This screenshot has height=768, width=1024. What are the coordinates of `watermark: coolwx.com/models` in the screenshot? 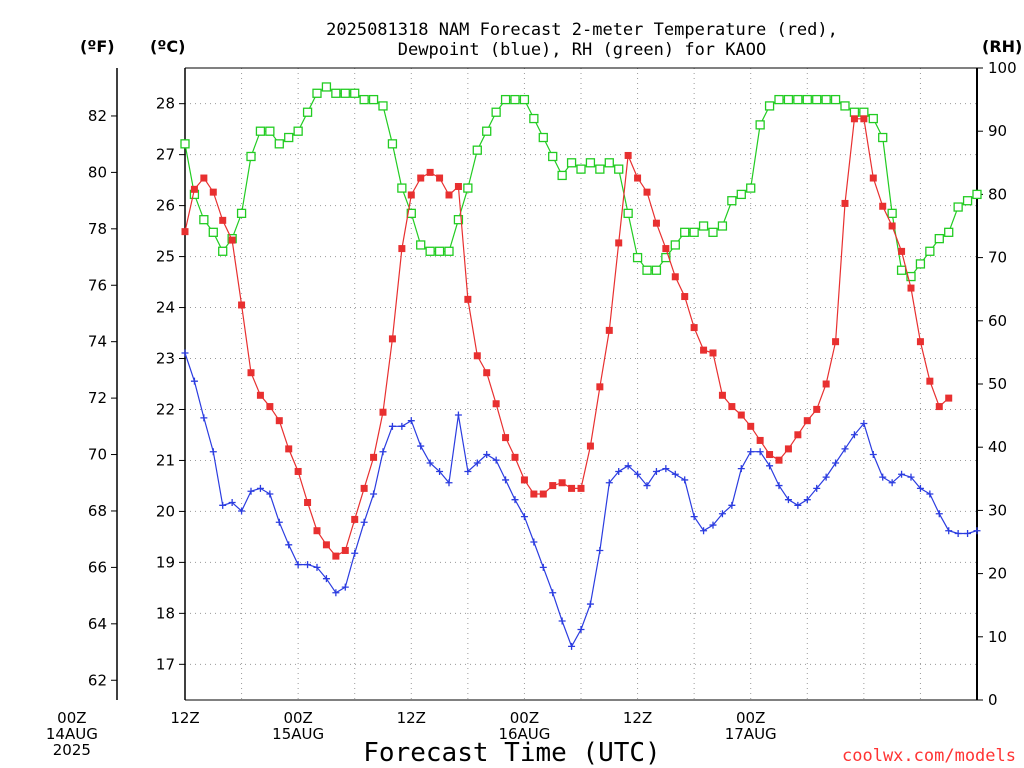 It's located at (929, 756).